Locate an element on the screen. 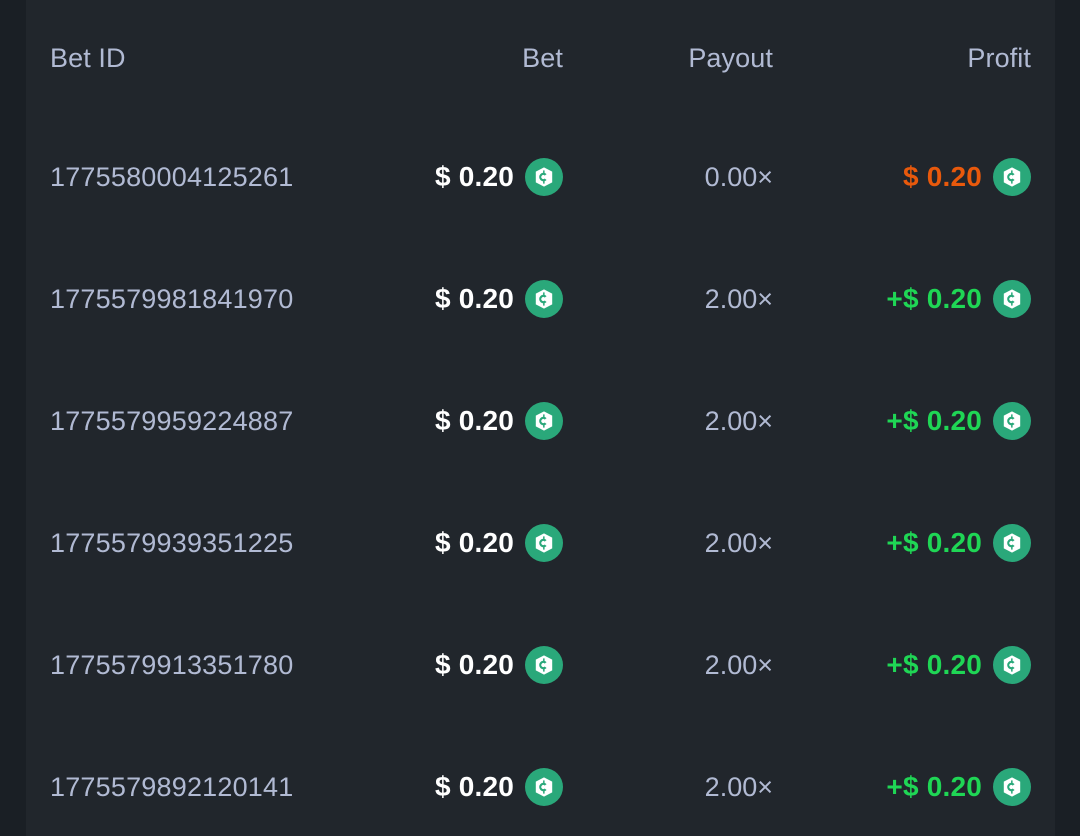 The width and height of the screenshot is (1080, 836). table-row: 1775579981841970 $ 0.20 2.00× +$ 0.20 is located at coordinates (540, 299).